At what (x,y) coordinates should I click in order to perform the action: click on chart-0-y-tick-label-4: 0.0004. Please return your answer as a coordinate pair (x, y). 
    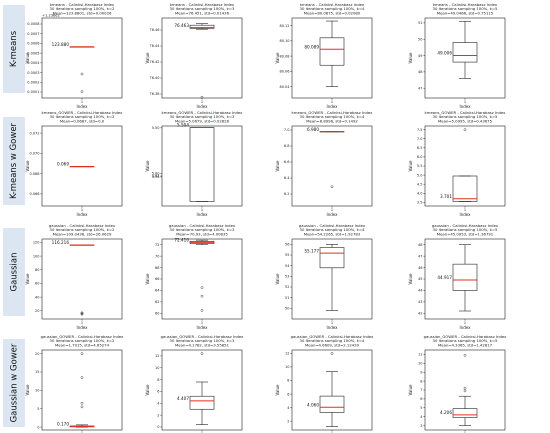
    Looking at the image, I should click on (33, 63).